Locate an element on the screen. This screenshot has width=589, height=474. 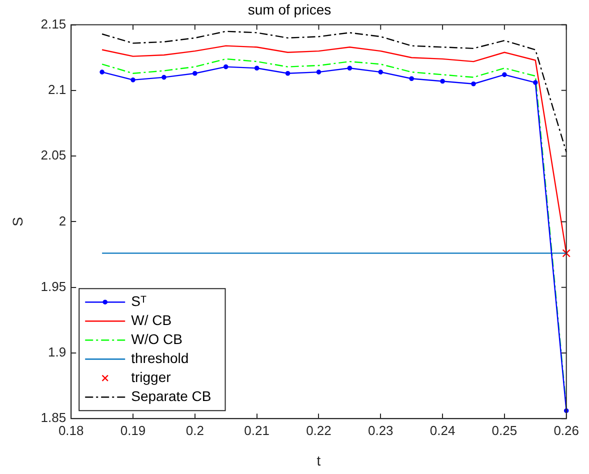
x-tick-label: 0.18 is located at coordinates (71, 430).